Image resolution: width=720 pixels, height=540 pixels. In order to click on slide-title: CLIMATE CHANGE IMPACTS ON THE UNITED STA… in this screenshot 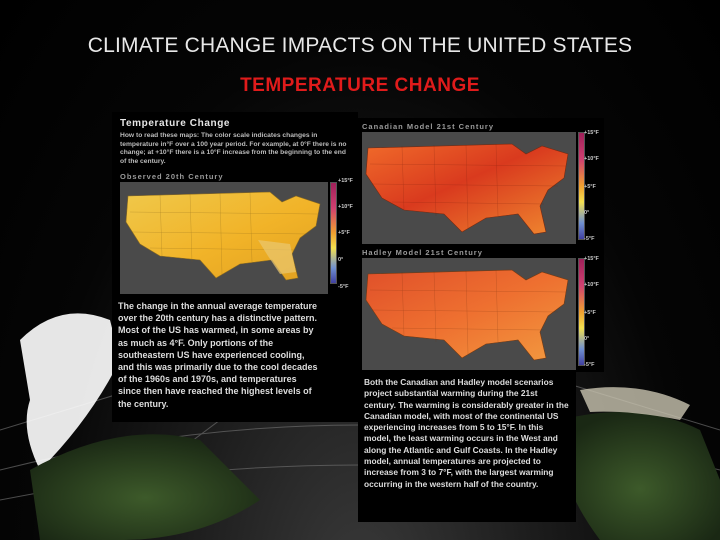, I will do `click(360, 45)`.